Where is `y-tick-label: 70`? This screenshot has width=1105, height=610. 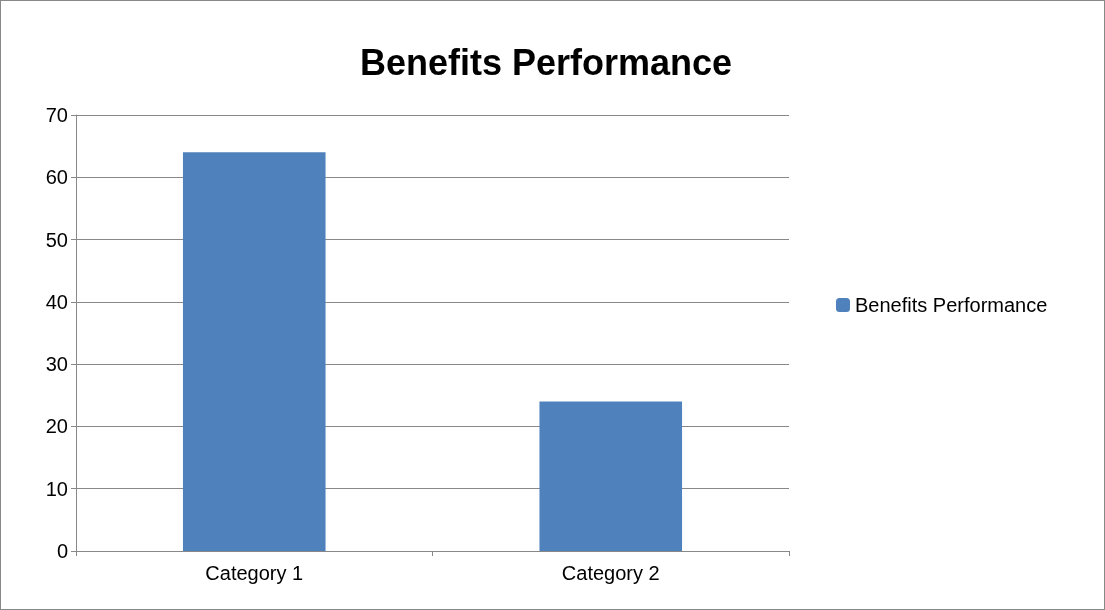
y-tick-label: 70 is located at coordinates (56, 115).